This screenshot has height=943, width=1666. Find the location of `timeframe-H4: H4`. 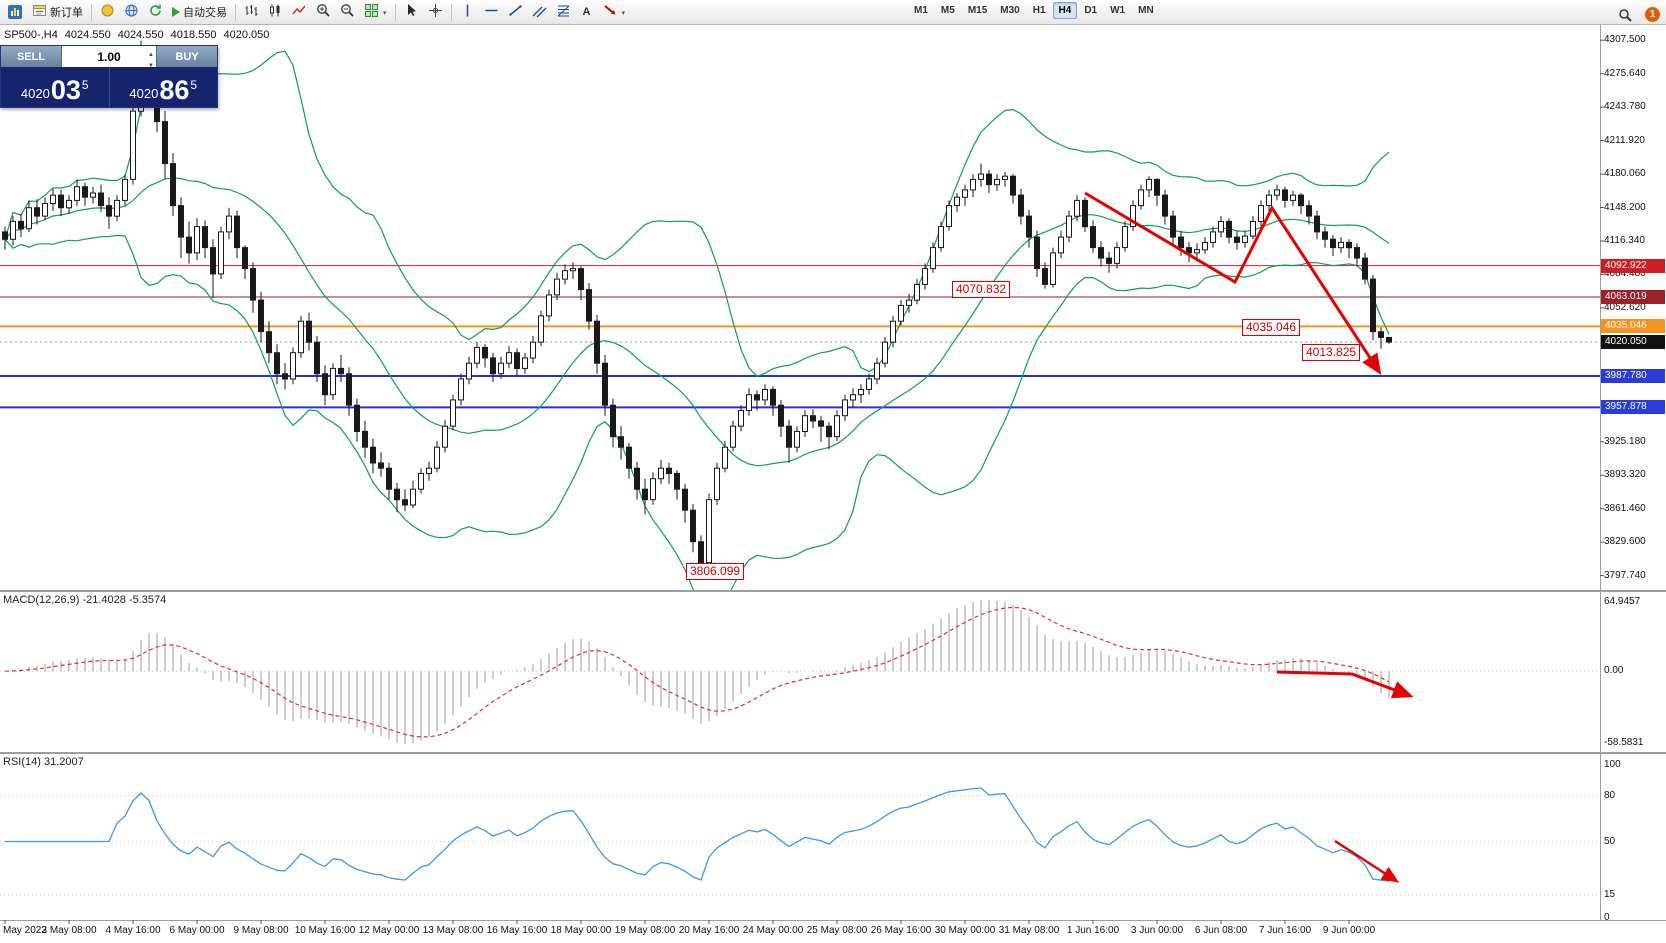

timeframe-H4: H4 is located at coordinates (1065, 10).